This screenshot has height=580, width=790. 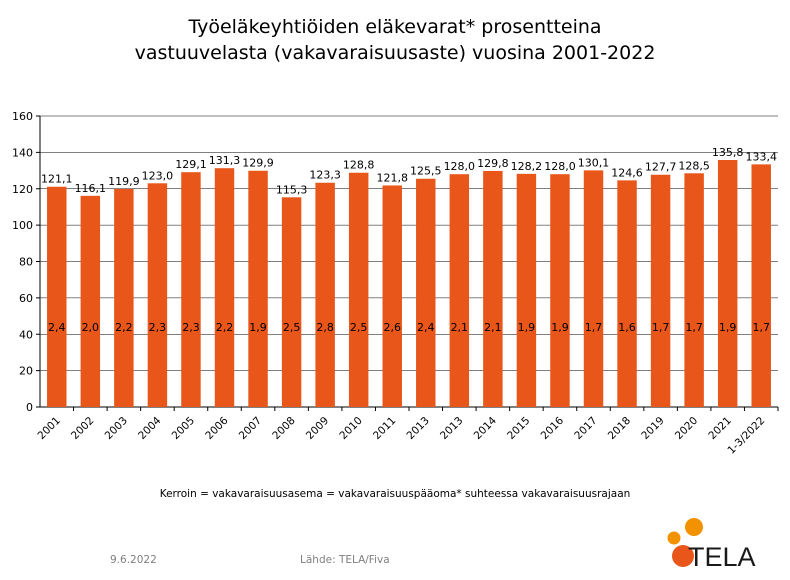 What do you see at coordinates (26, 298) in the screenshot?
I see `y-tick-label: 60` at bounding box center [26, 298].